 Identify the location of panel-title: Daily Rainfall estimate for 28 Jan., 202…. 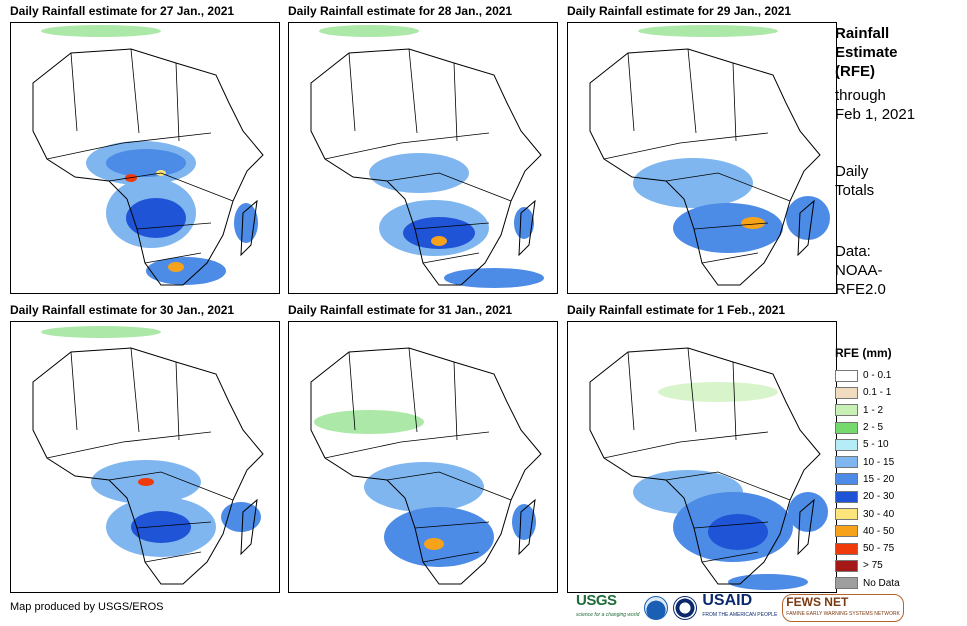
(400, 11).